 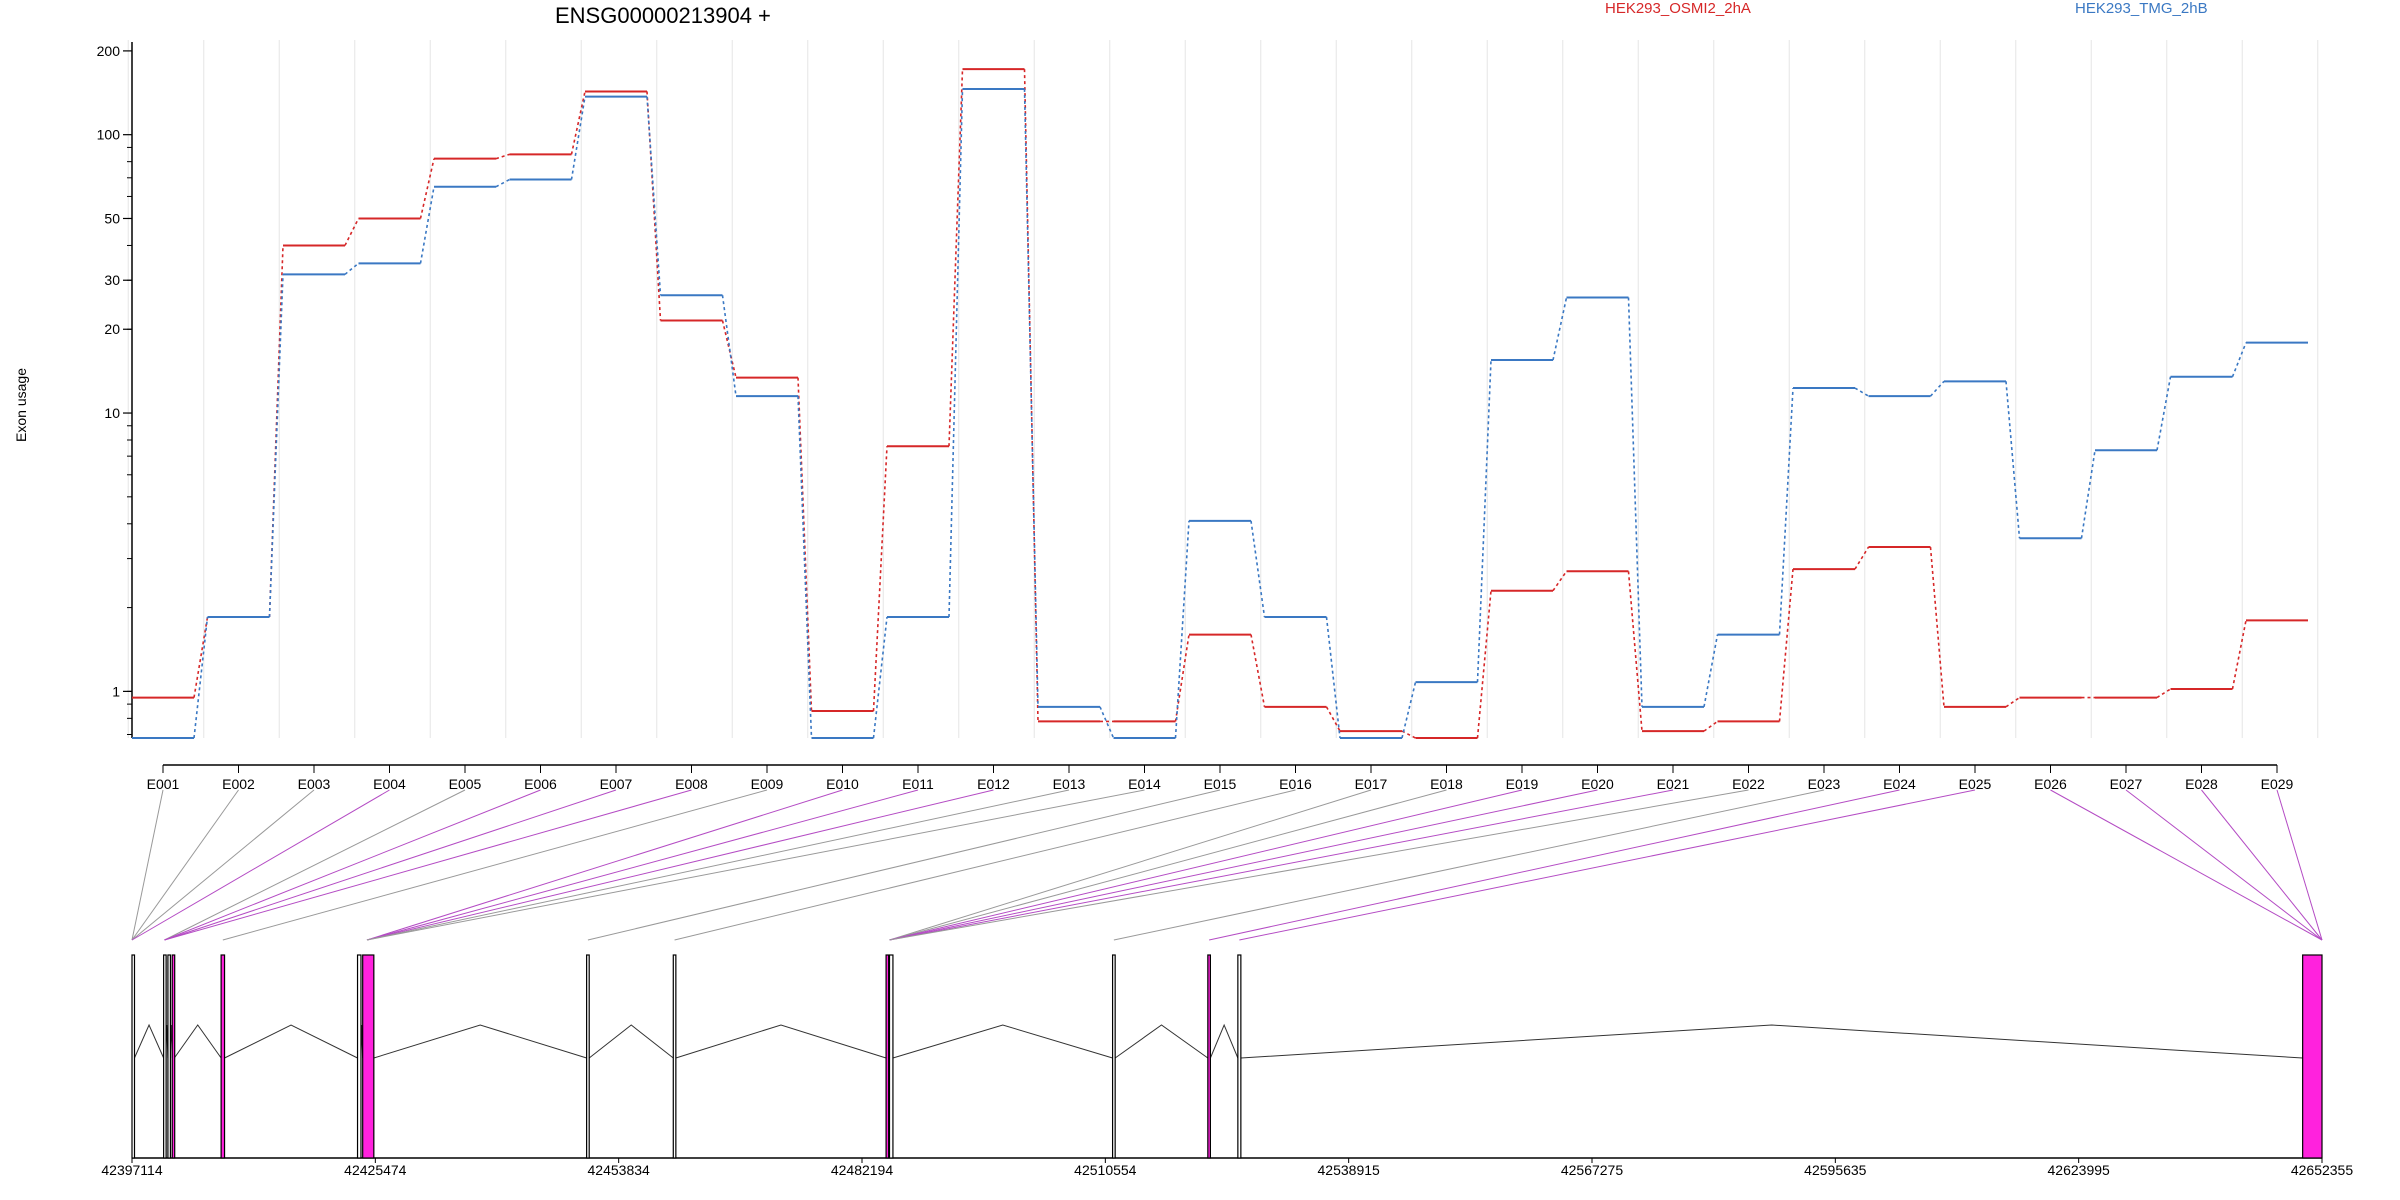 I want to click on genome-coord-label: 42567275, so click(x=1592, y=1170).